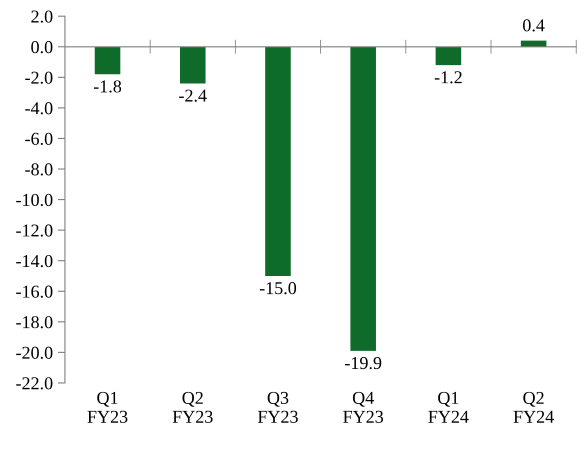  Describe the element at coordinates (534, 407) in the screenshot. I see `x-tick-label: Q2 FY24` at that location.